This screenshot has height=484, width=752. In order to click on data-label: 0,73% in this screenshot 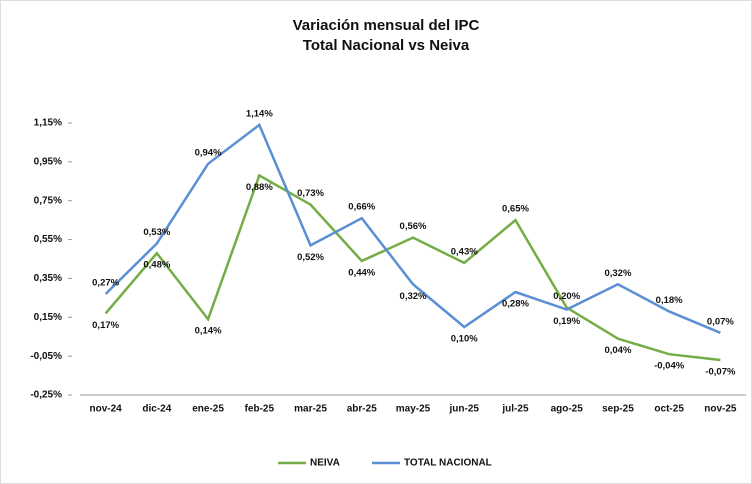, I will do `click(310, 193)`.